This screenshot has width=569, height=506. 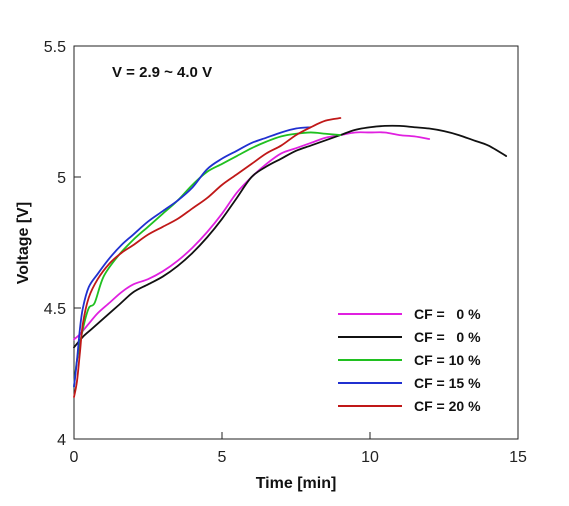 What do you see at coordinates (447, 360) in the screenshot?
I see `legend-label-3: CF = 10 %` at bounding box center [447, 360].